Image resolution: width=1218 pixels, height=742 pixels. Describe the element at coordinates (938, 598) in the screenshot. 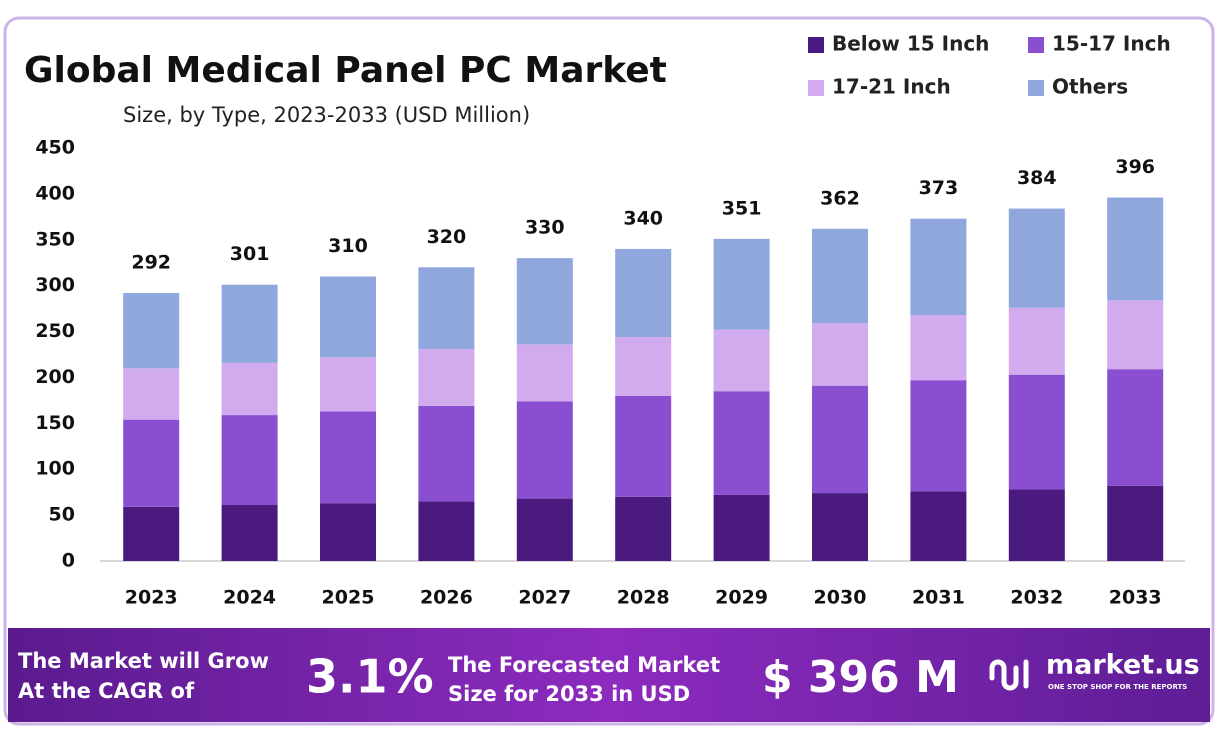

I see `x-tick-label: 2031` at that location.